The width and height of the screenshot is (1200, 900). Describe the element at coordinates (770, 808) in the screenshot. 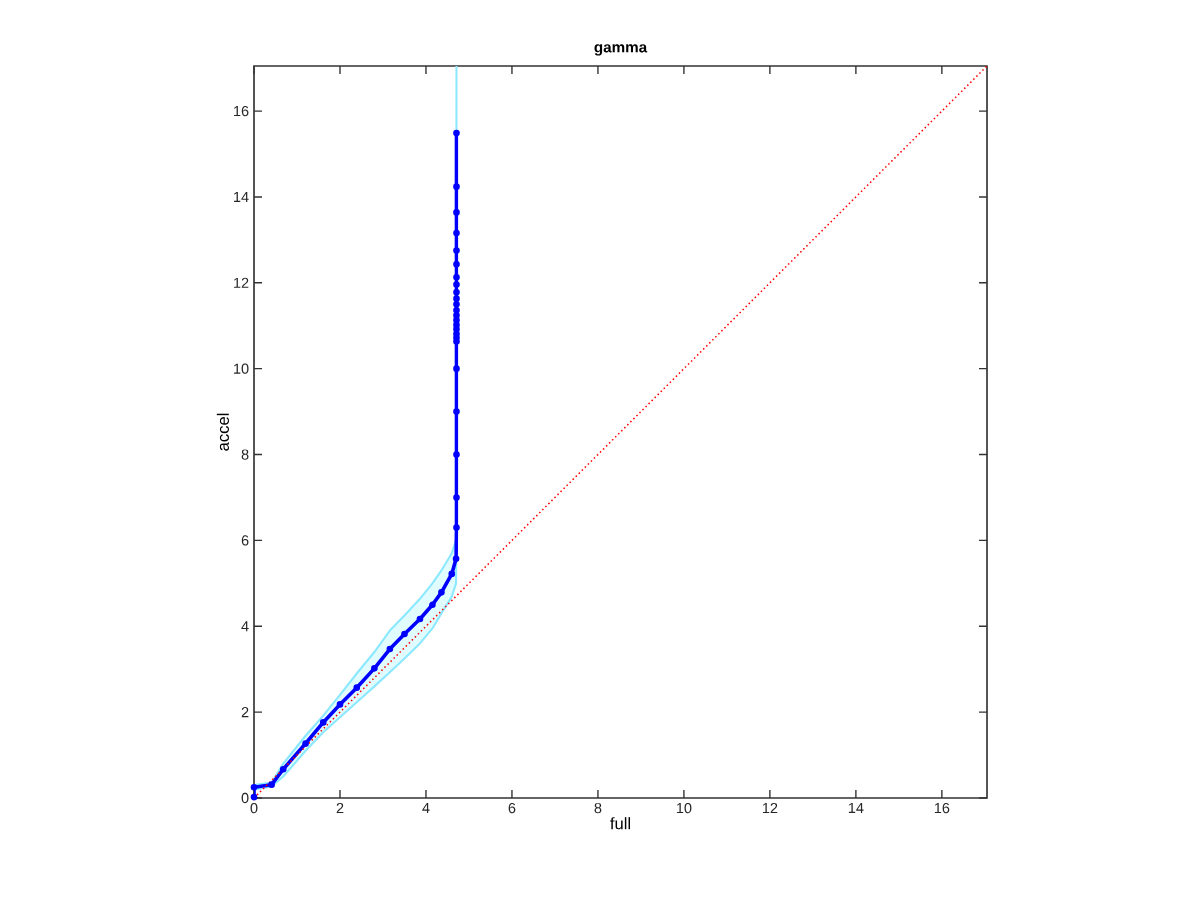

I see `x-tick-label: 12` at that location.